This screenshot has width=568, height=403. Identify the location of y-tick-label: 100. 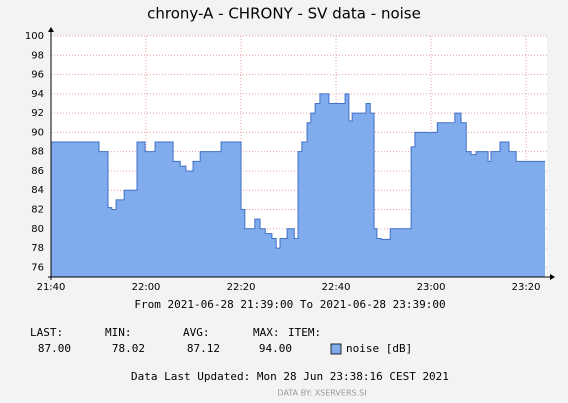
(34, 36).